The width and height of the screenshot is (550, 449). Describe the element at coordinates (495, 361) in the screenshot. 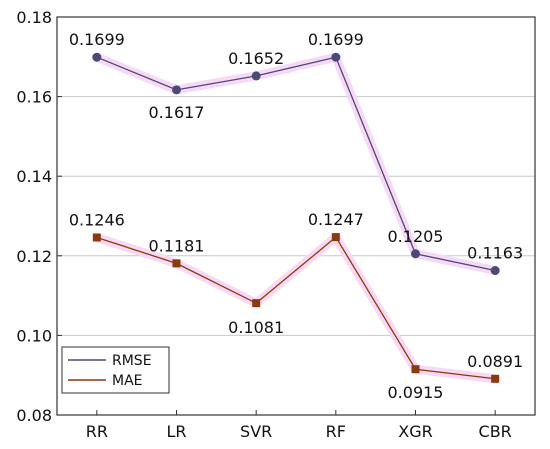

I see `data-label: 0.0891` at that location.